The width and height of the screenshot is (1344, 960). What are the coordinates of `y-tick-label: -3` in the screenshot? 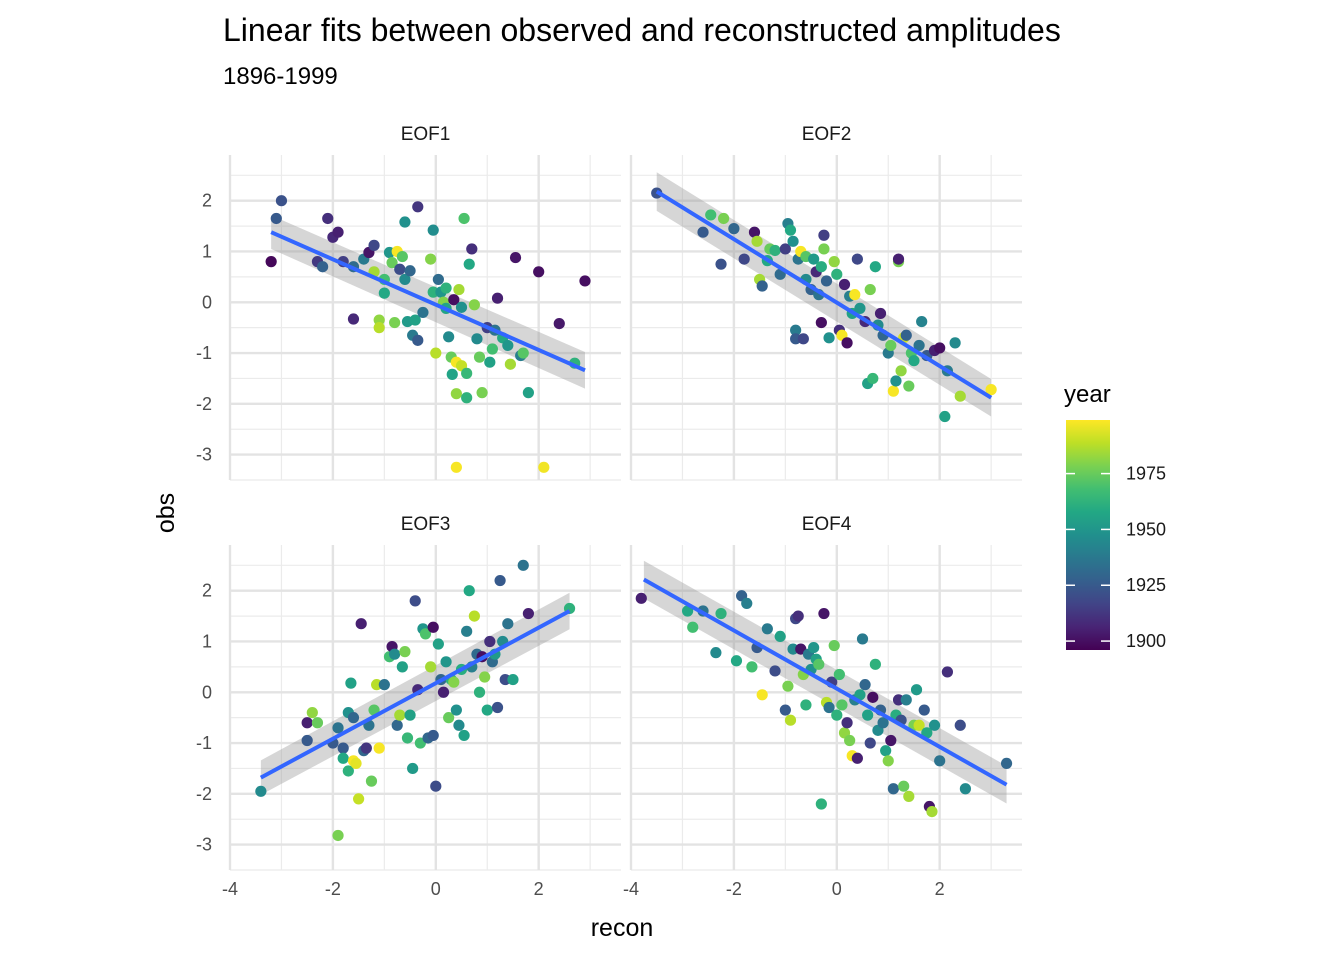 It's located at (204, 455).